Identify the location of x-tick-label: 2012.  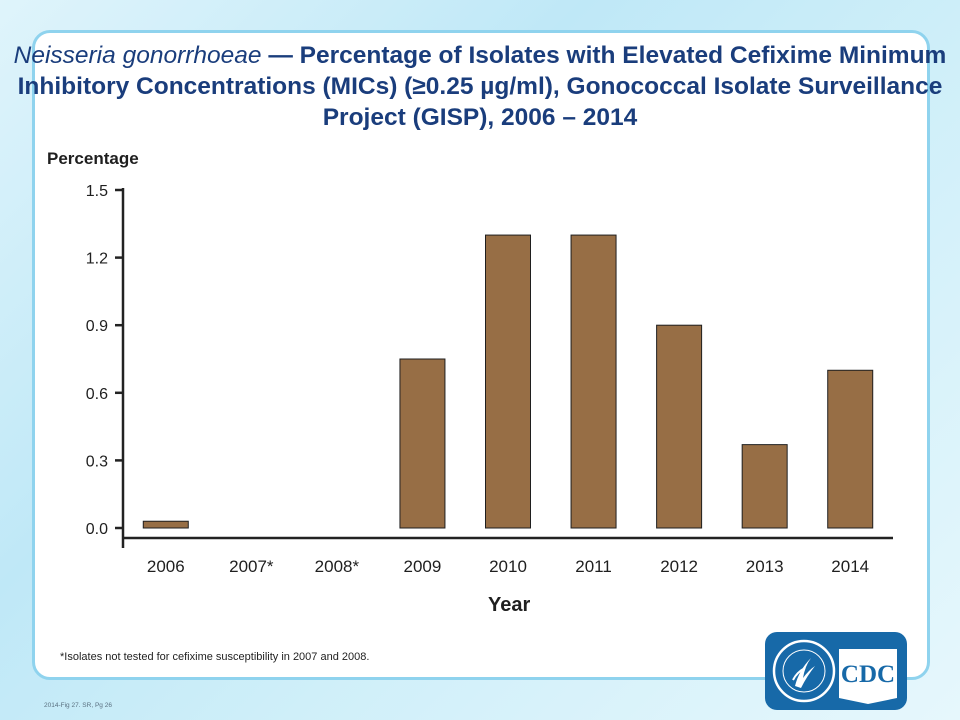
(679, 566).